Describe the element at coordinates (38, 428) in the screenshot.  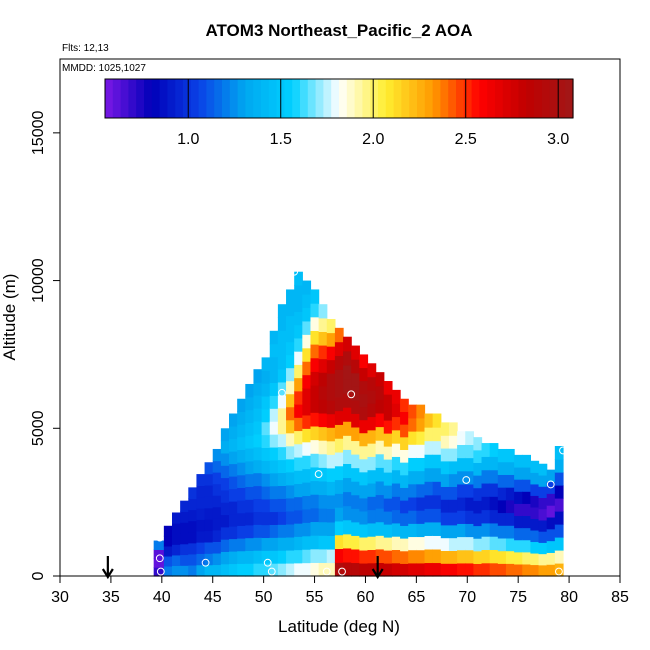
I see `y-tick-label: 5000` at that location.